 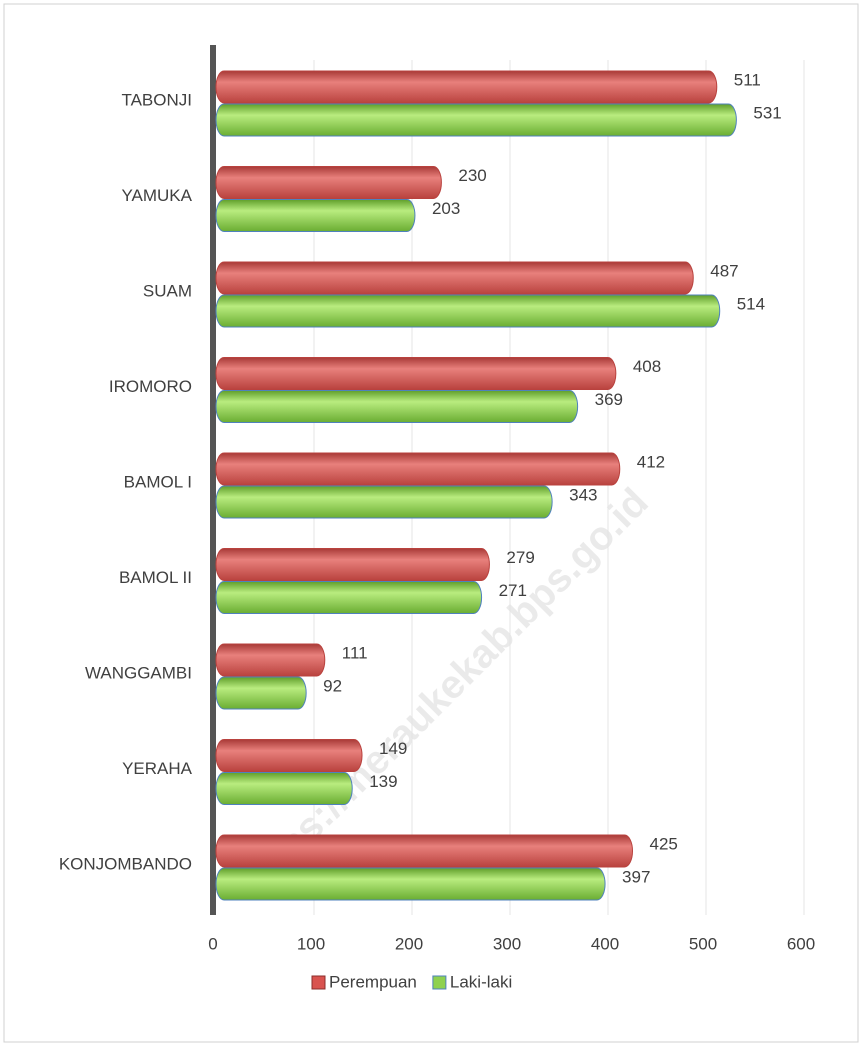 What do you see at coordinates (636, 876) in the screenshot?
I see `data-label: 397` at bounding box center [636, 876].